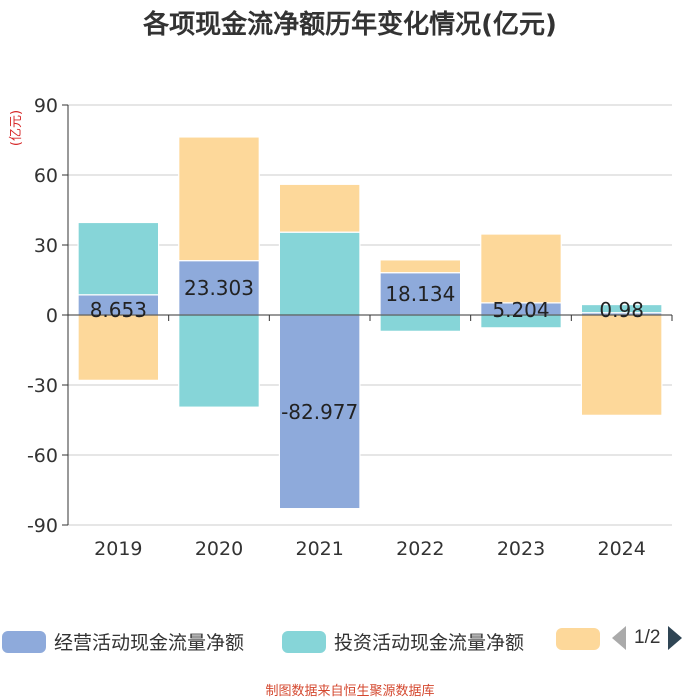 The height and width of the screenshot is (700, 700). Describe the element at coordinates (350, 25) in the screenshot. I see `chart-title: 各项现金流净额历年变化情况(亿元)` at that location.